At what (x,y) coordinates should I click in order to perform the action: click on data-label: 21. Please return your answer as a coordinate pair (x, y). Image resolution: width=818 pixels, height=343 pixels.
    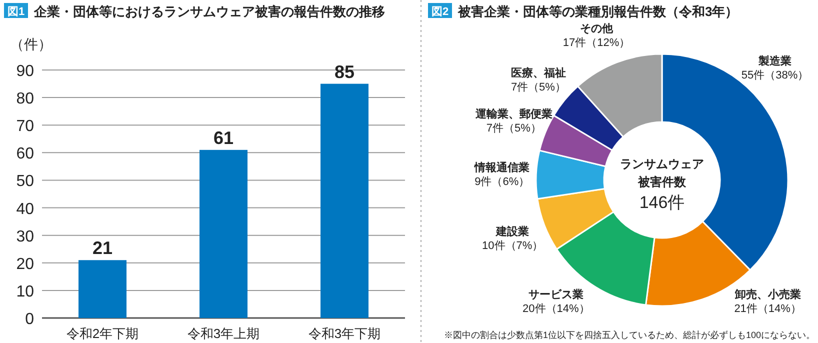
    Looking at the image, I should click on (102, 248).